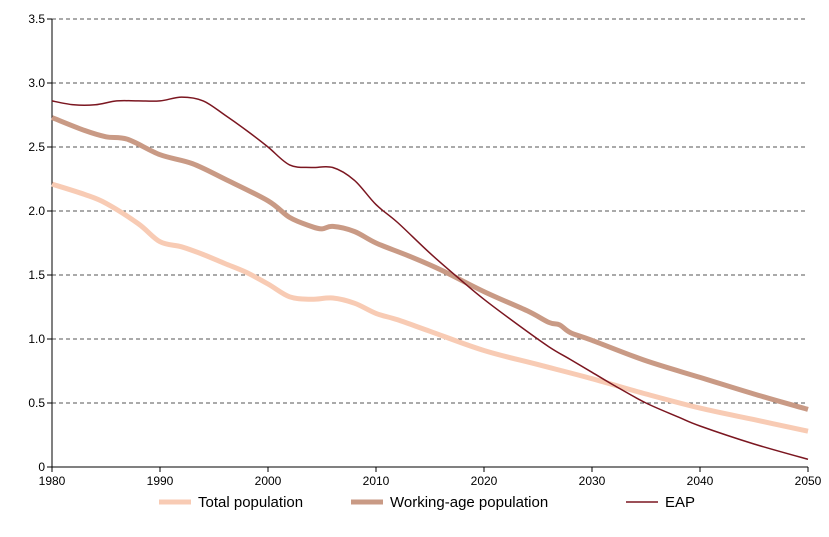 The height and width of the screenshot is (537, 829). What do you see at coordinates (592, 481) in the screenshot?
I see `x-tick-label: 2030` at bounding box center [592, 481].